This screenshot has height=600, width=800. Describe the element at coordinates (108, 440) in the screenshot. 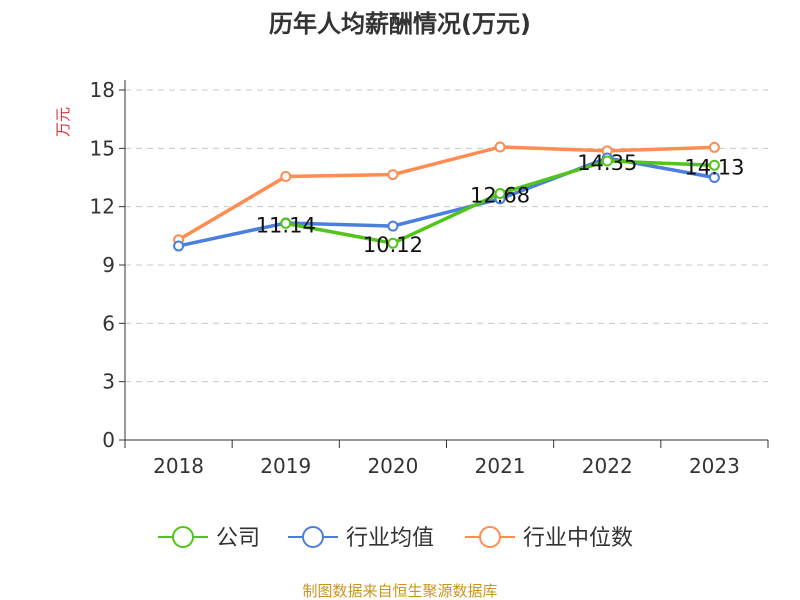

I see `y-tick-label: 0` at that location.